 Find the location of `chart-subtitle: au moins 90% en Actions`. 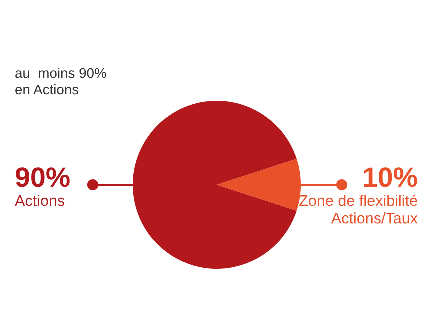

chart-subtitle: au moins 90% en Actions is located at coordinates (61, 81).